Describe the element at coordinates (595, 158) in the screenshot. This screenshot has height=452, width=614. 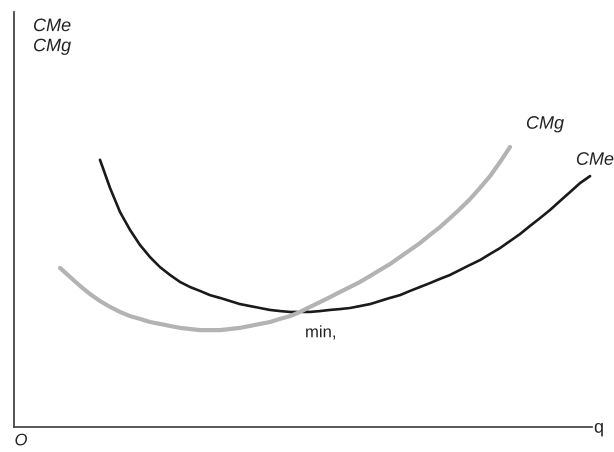
I see `series-label: CMe` at that location.